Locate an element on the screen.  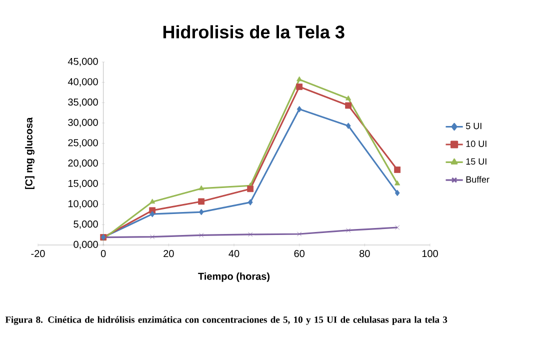
x-tick-label: 100 is located at coordinates (430, 254).